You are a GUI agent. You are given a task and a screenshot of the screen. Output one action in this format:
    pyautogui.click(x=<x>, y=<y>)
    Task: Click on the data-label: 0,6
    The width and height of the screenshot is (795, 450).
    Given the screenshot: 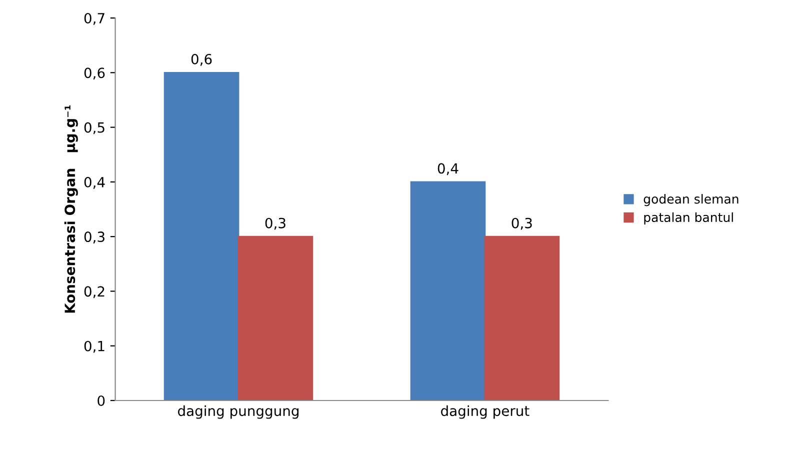 What is the action you would take?
    pyautogui.click(x=201, y=60)
    